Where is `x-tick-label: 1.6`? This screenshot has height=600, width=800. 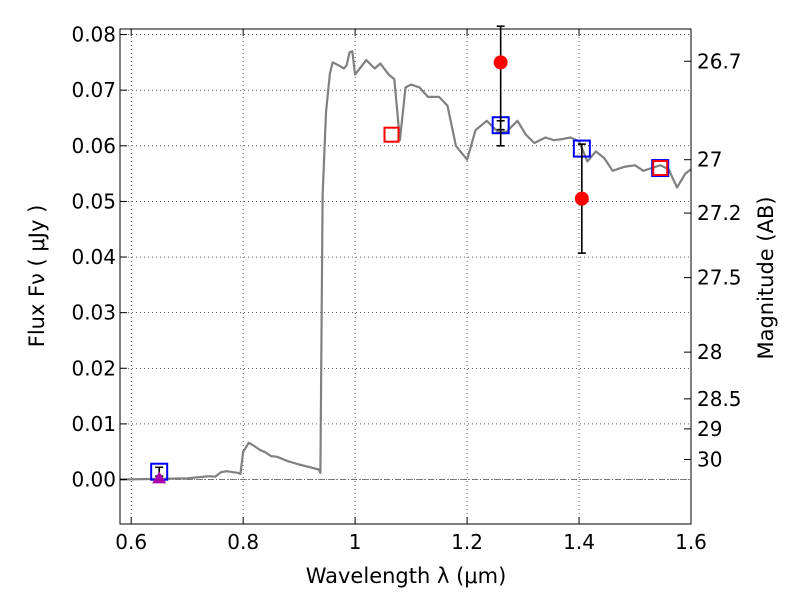
x-tick-label: 1.6 is located at coordinates (691, 542).